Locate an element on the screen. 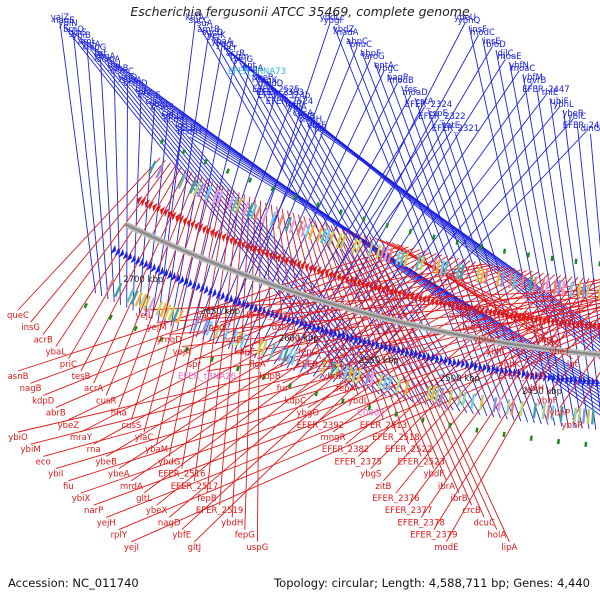 The height and width of the screenshot is (600, 600). reverse-gene-label: uspG is located at coordinates (257, 548).